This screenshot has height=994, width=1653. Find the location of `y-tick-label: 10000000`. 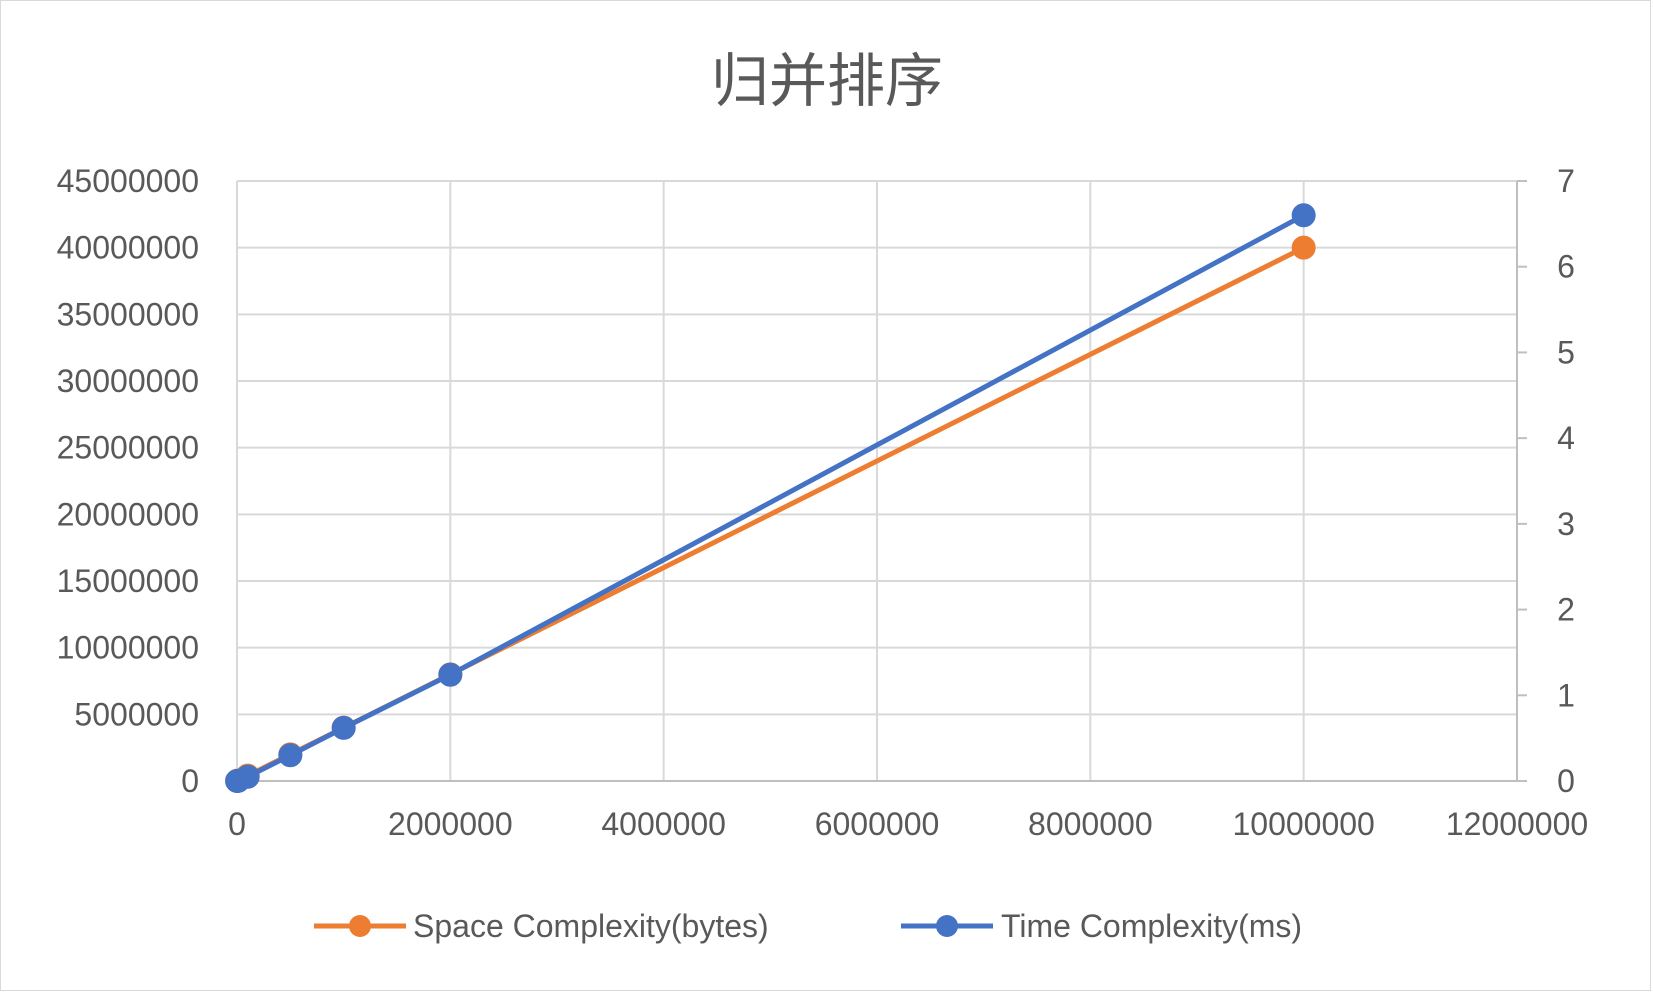

y-tick-label: 10000000 is located at coordinates (128, 648).